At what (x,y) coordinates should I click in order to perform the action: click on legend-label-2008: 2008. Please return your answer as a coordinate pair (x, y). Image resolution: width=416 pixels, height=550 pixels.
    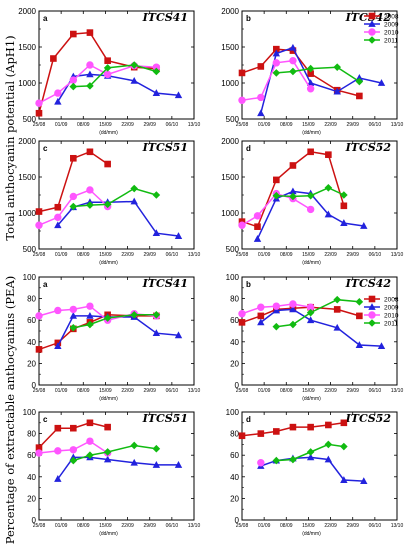
    Looking at the image, I should click on (391, 300).